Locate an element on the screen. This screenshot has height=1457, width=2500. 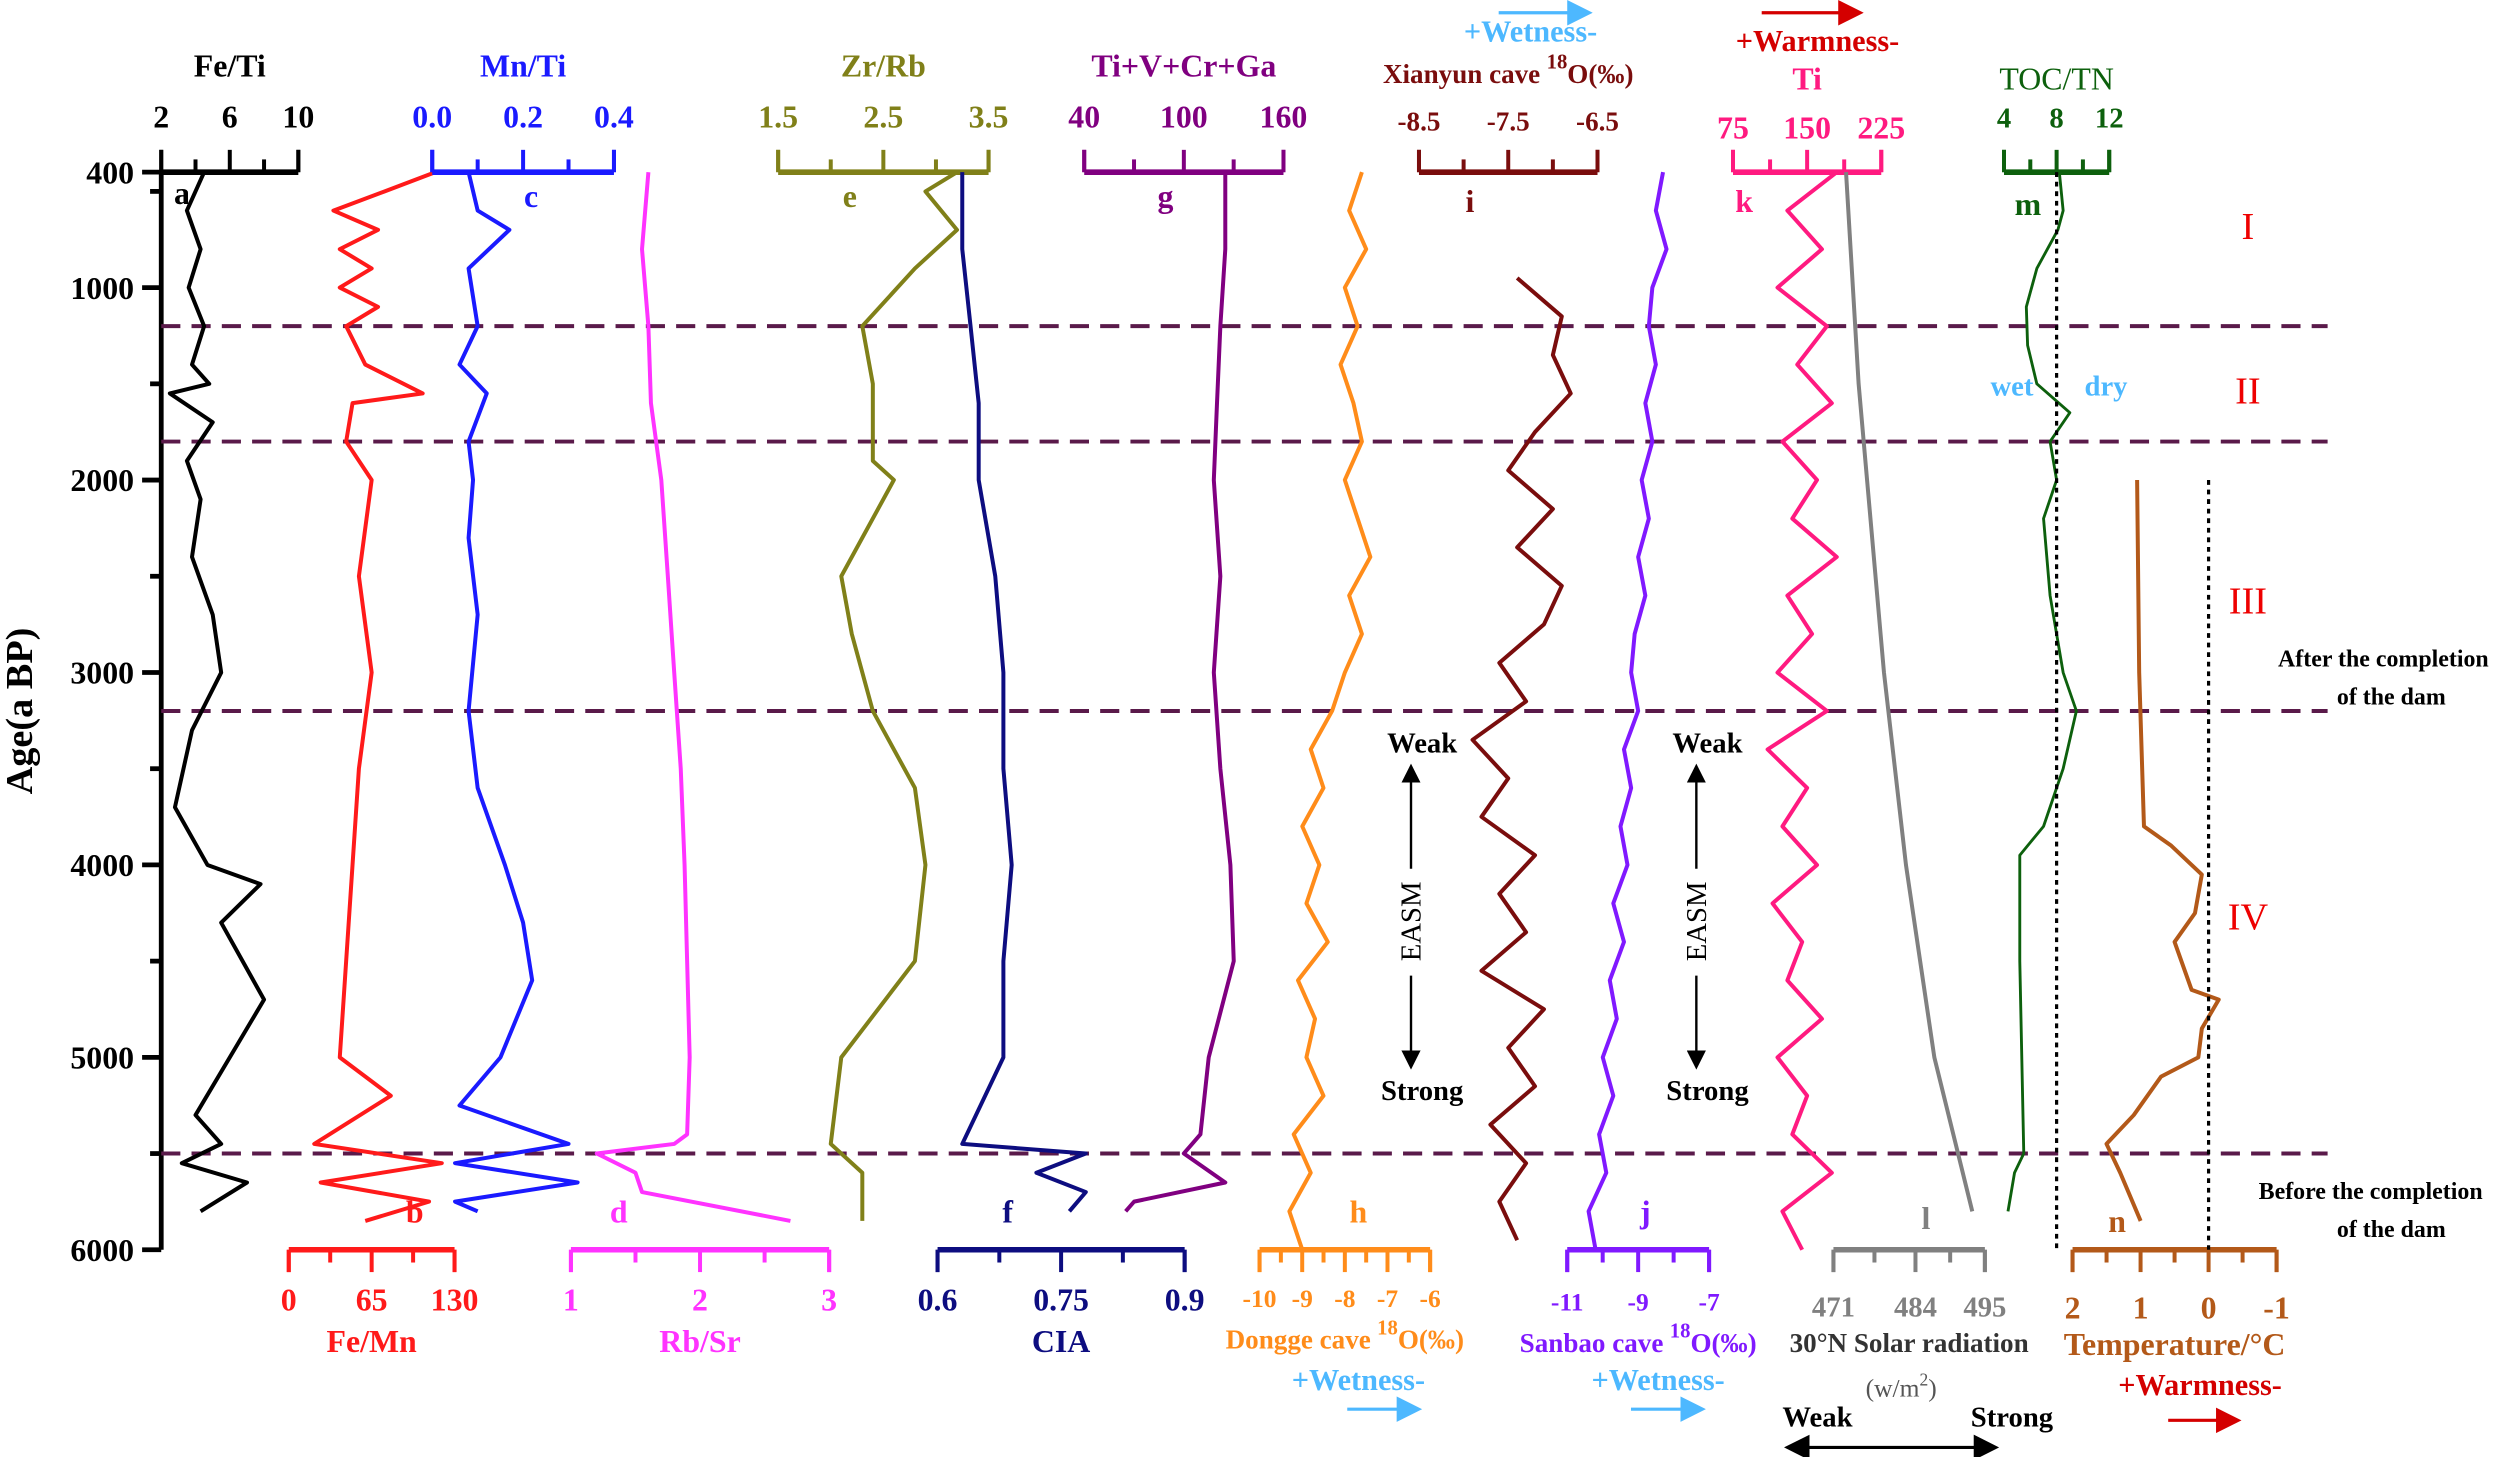
before-dam-label: of the dam is located at coordinates (2391, 1230).